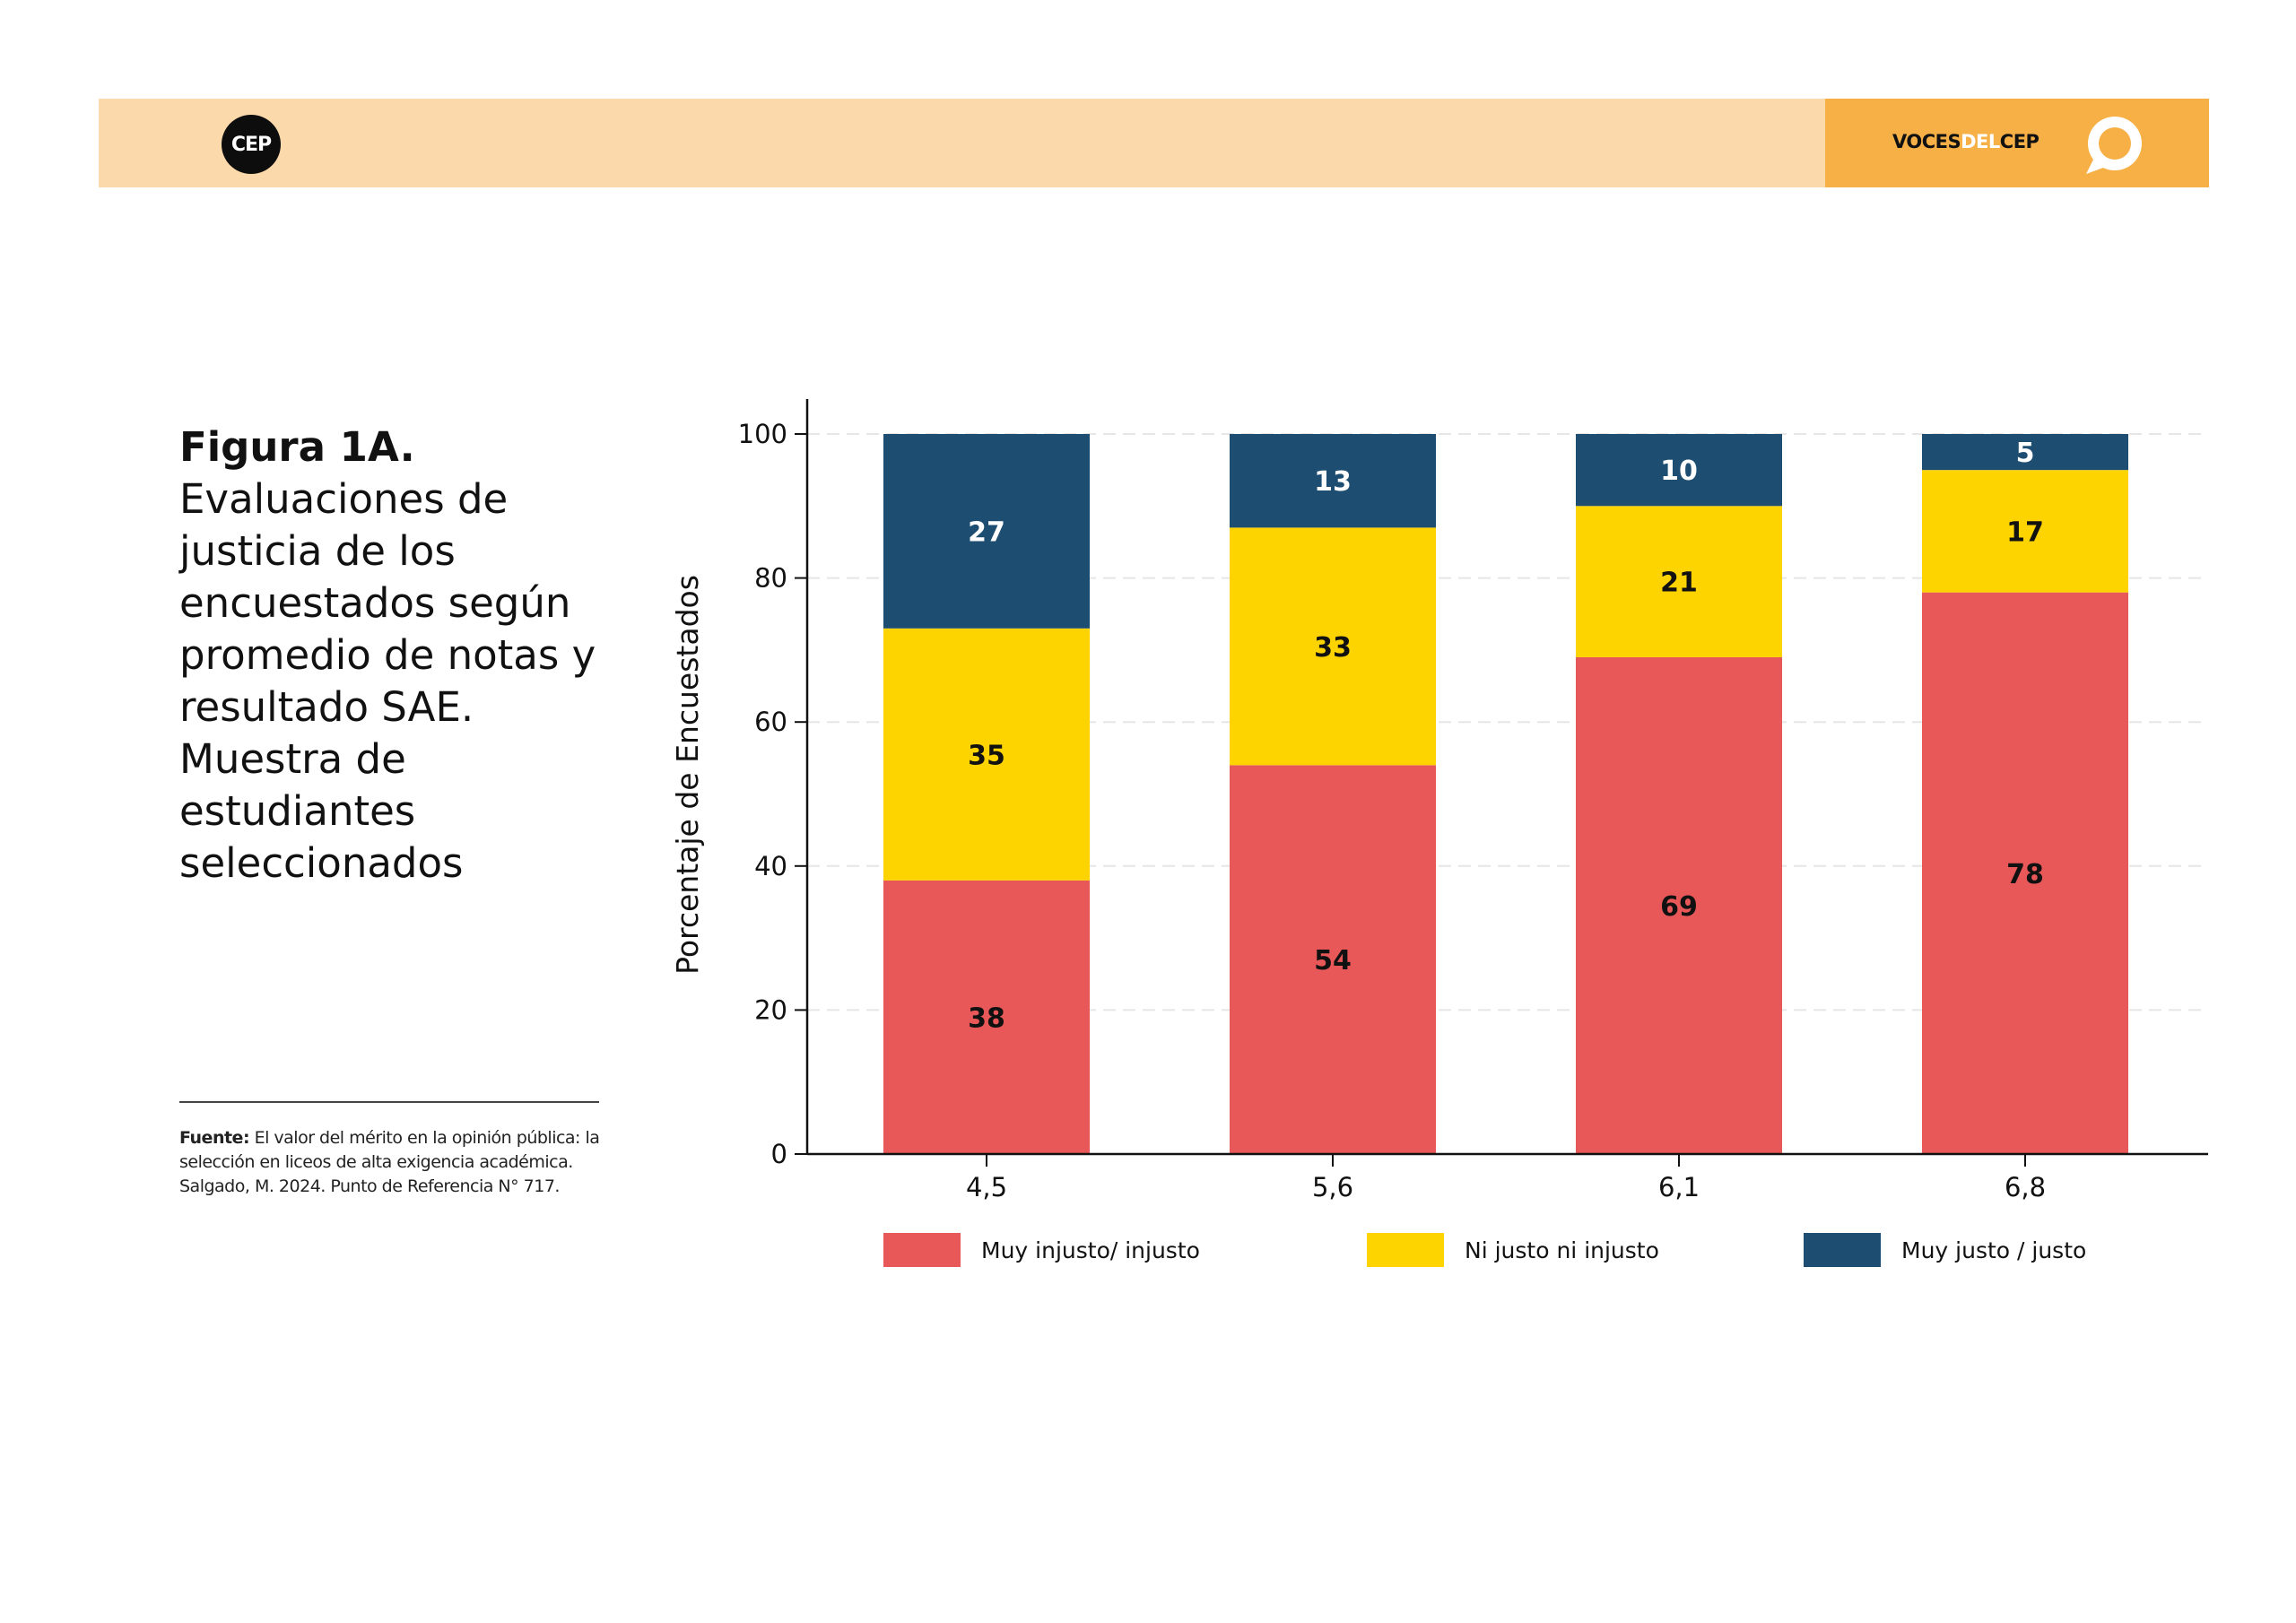  I want to click on bar-value-label: 17, so click(2025, 532).